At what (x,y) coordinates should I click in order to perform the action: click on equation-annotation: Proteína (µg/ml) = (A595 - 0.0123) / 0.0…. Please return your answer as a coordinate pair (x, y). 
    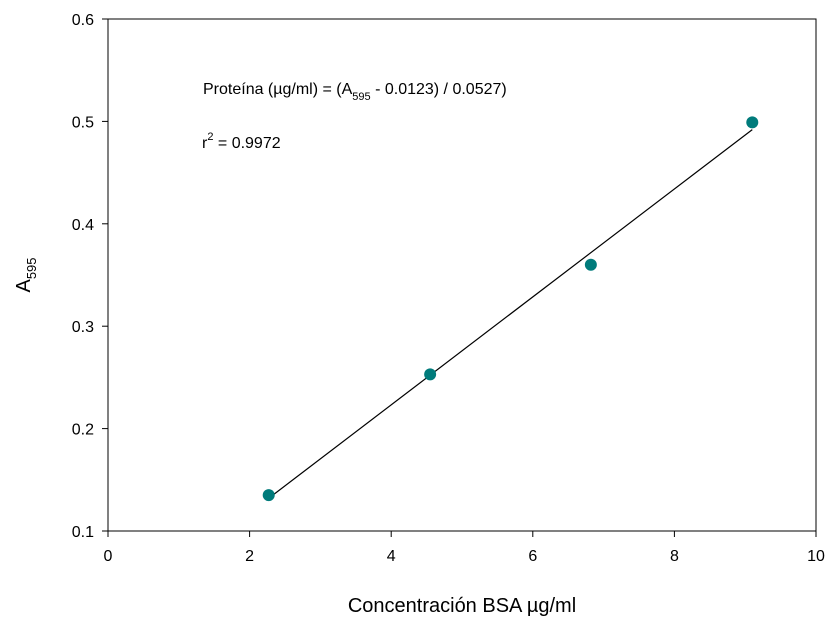
    Looking at the image, I should click on (355, 92).